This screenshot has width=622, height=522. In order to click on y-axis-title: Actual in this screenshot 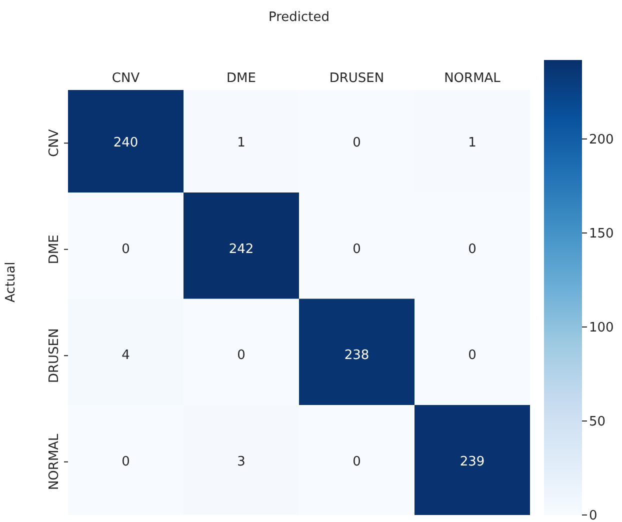, I will do `click(11, 282)`.